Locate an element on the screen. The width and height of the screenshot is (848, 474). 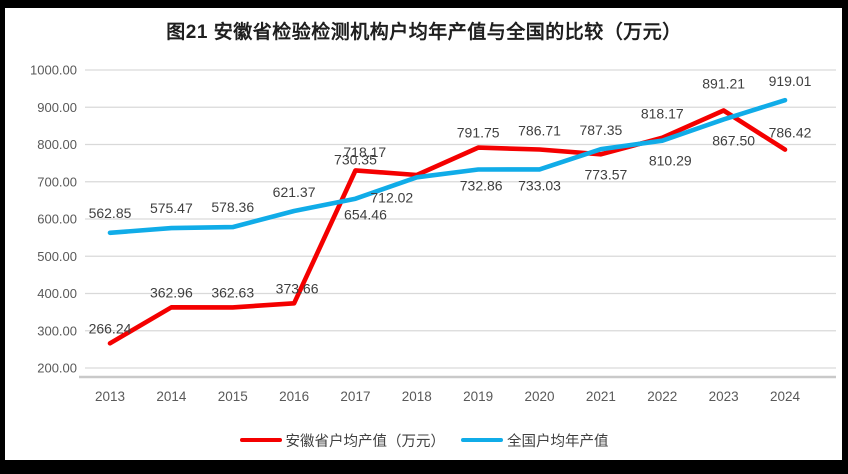
x-axis-tick-label-2022: 2022 is located at coordinates (662, 396).